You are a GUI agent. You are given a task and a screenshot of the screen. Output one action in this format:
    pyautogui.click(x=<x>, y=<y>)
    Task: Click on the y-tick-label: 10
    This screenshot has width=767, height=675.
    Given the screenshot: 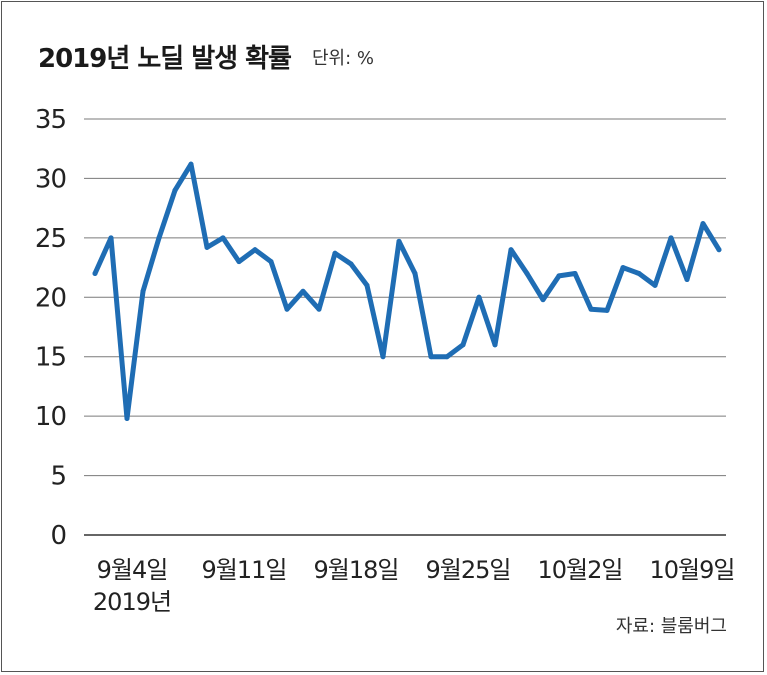 What is the action you would take?
    pyautogui.click(x=50, y=417)
    